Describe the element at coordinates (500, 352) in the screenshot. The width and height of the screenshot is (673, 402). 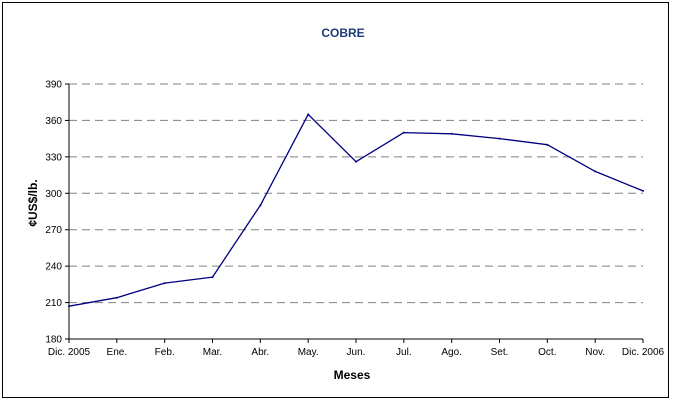
I see `x-tick-label: Set.` at that location.